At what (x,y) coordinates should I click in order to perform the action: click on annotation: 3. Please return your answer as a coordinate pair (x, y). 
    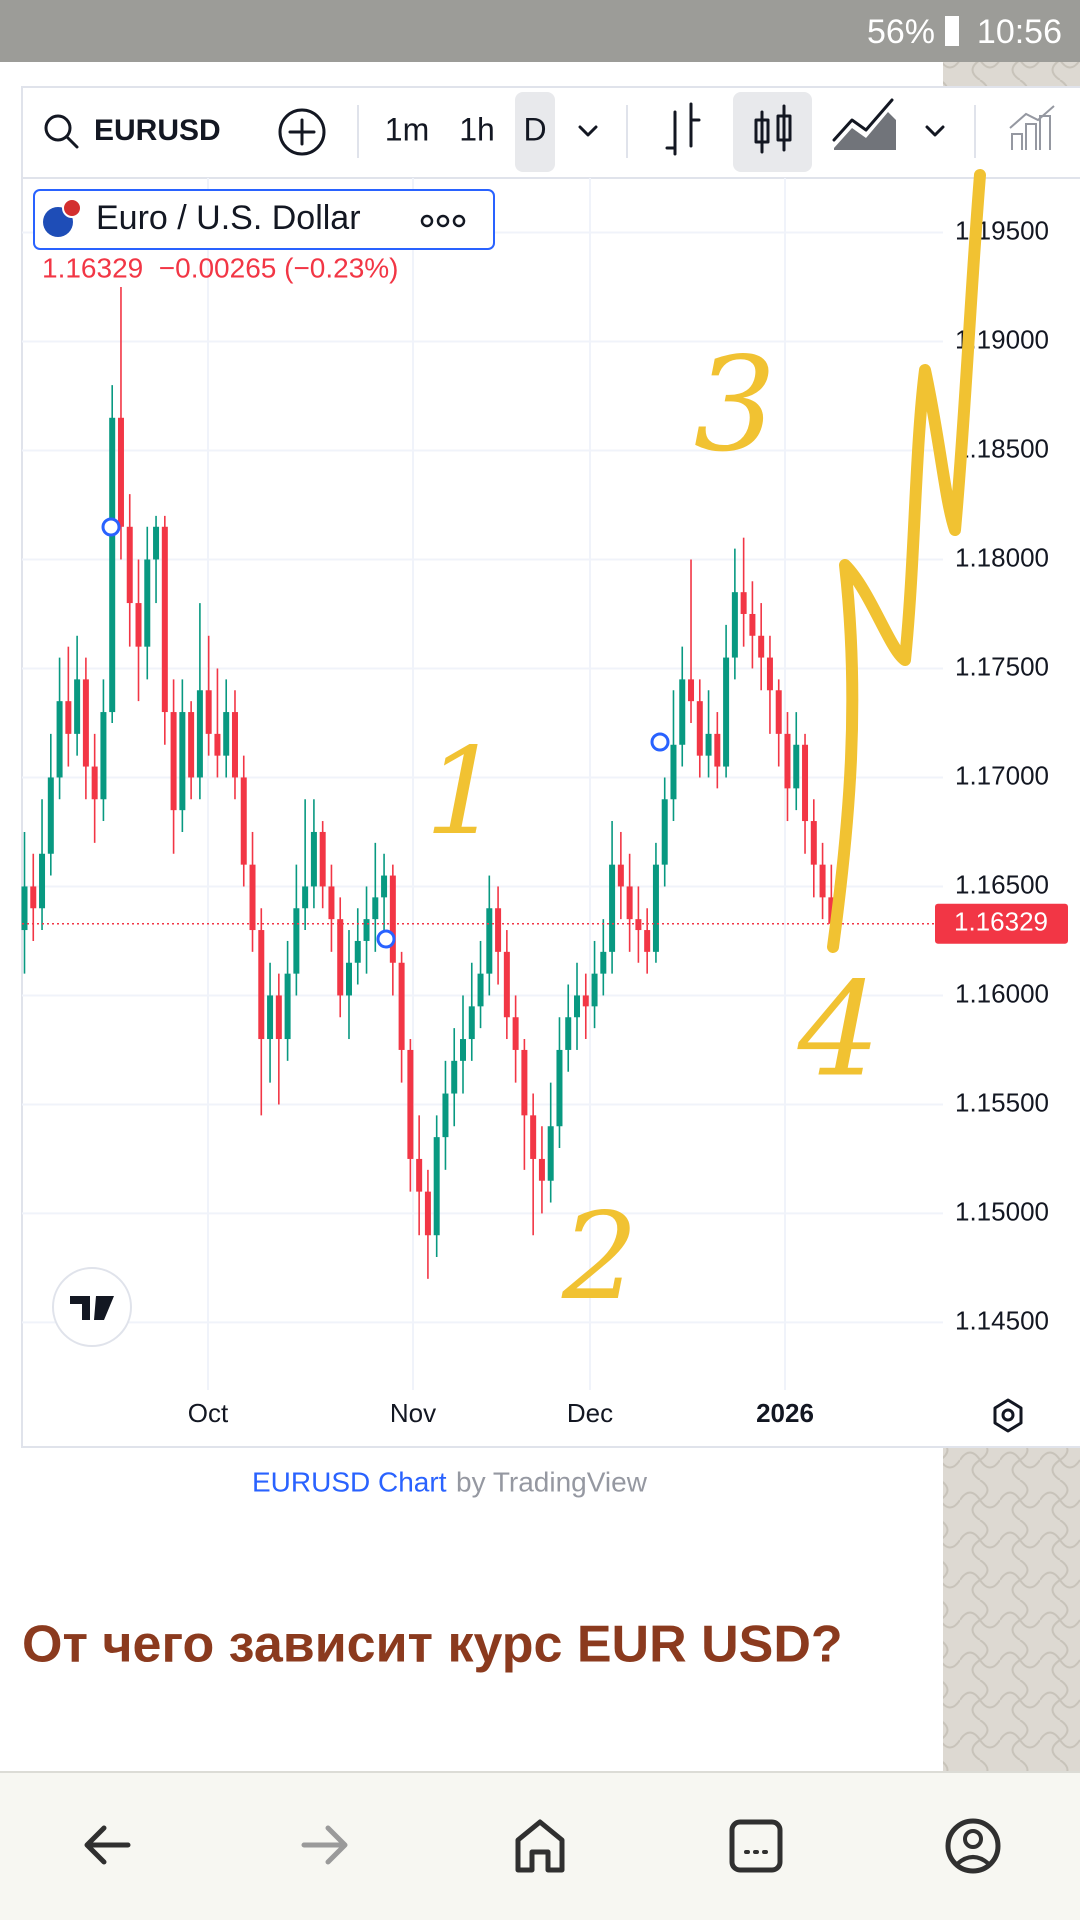
    Looking at the image, I should click on (735, 405).